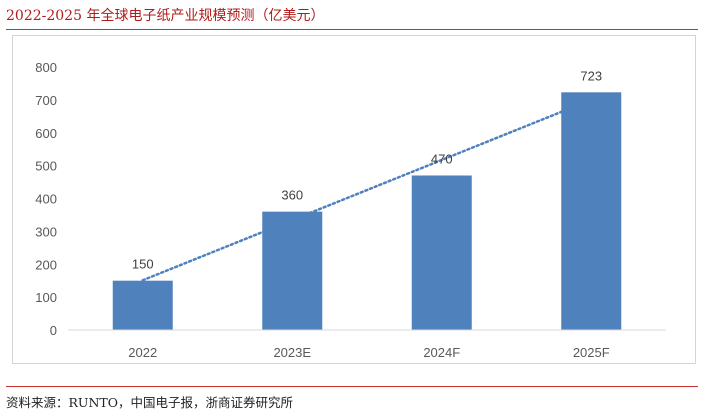 This screenshot has height=416, width=705. I want to click on y-tick-label: 100, so click(46, 297).